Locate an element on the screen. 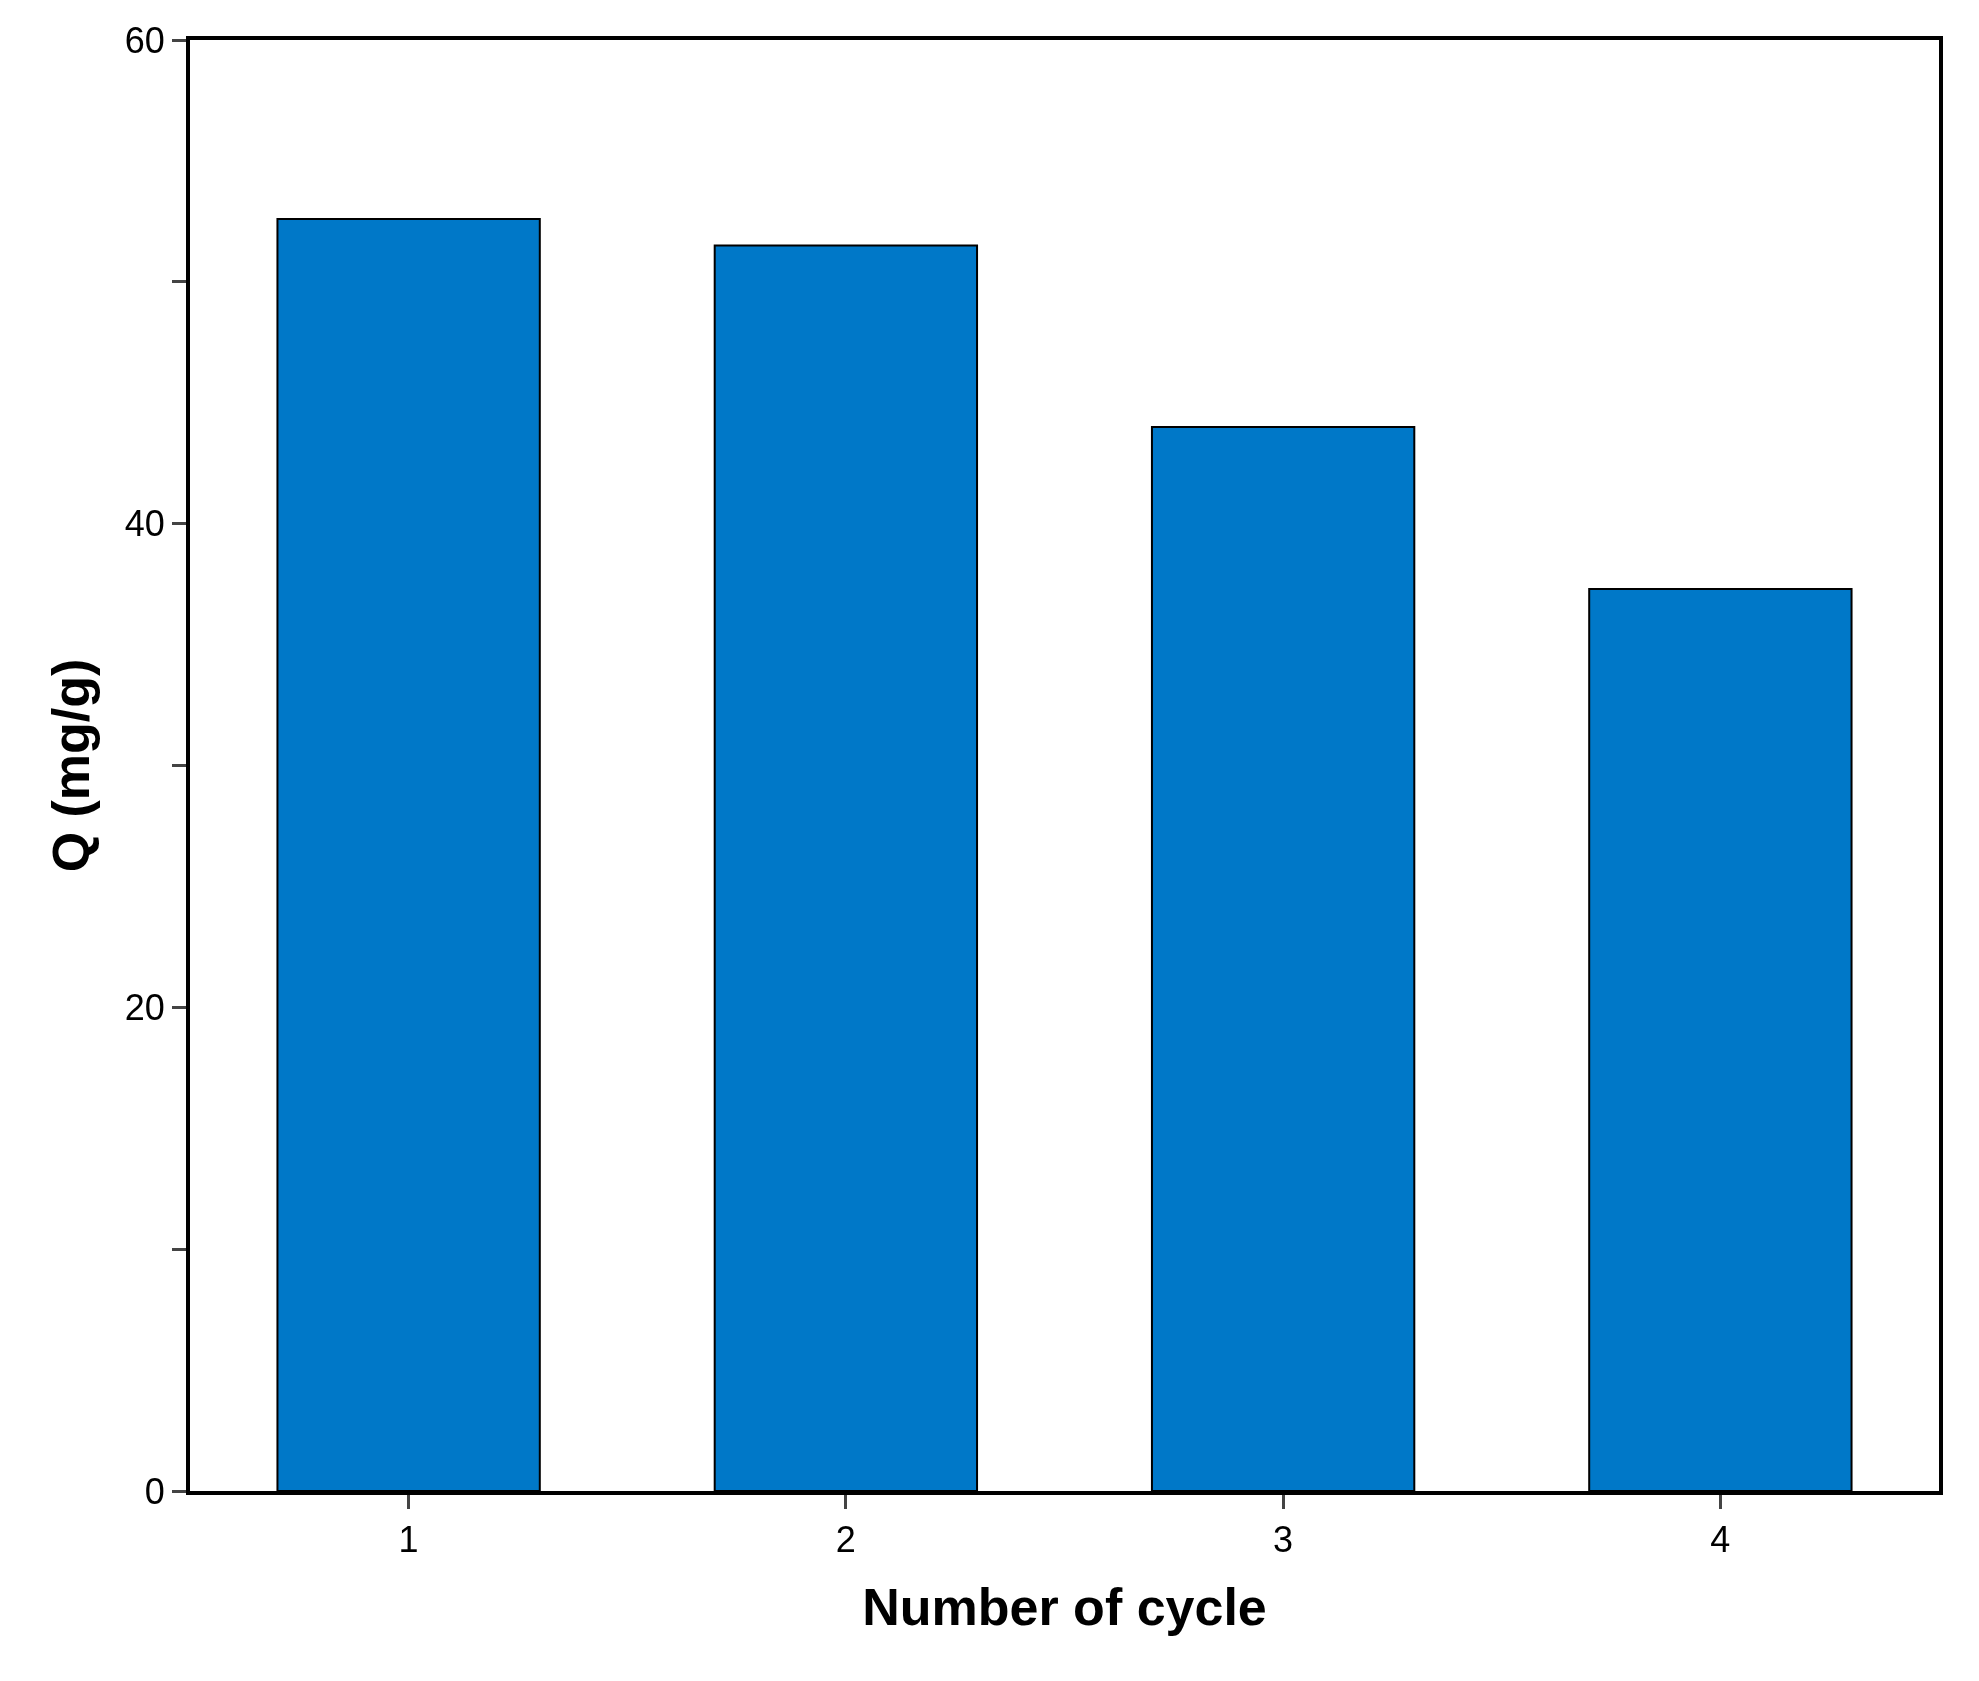 Image resolution: width=1979 pixels, height=1681 pixels. x-tick-label: 3 is located at coordinates (1283, 1540).